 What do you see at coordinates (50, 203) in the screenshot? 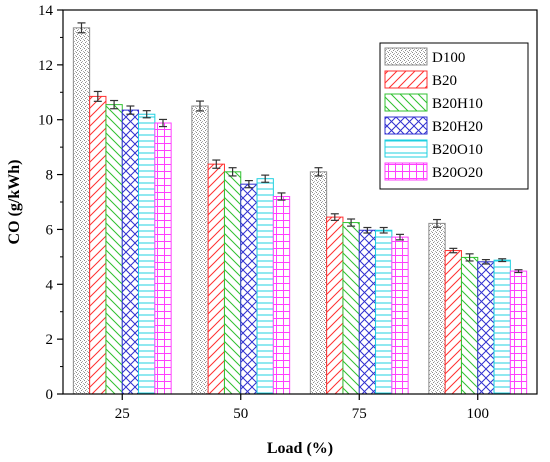
I see `y-axis: 0 2 4 6 8 10 12 14` at bounding box center [50, 203].